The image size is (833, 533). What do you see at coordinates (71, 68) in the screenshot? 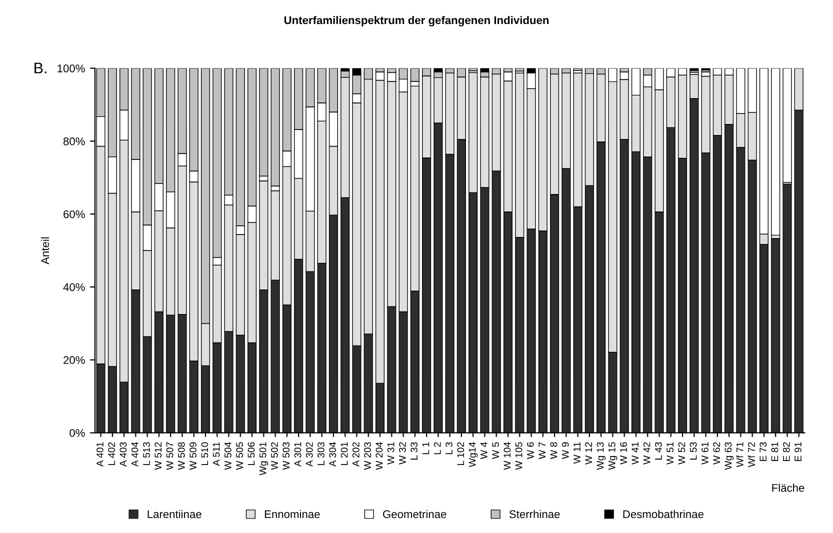
I see `y-tick-label: 100%` at bounding box center [71, 68].